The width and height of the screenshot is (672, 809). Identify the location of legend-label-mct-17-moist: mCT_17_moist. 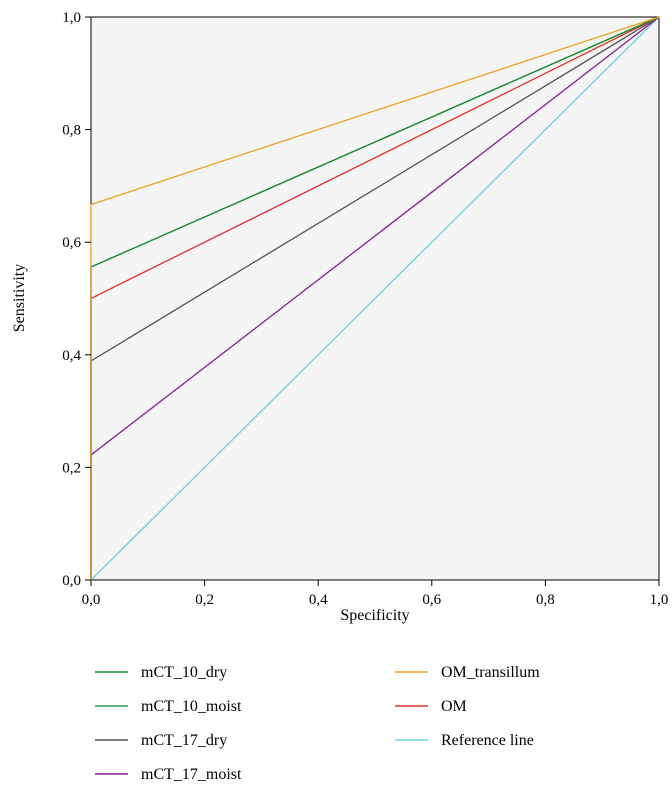
(191, 774).